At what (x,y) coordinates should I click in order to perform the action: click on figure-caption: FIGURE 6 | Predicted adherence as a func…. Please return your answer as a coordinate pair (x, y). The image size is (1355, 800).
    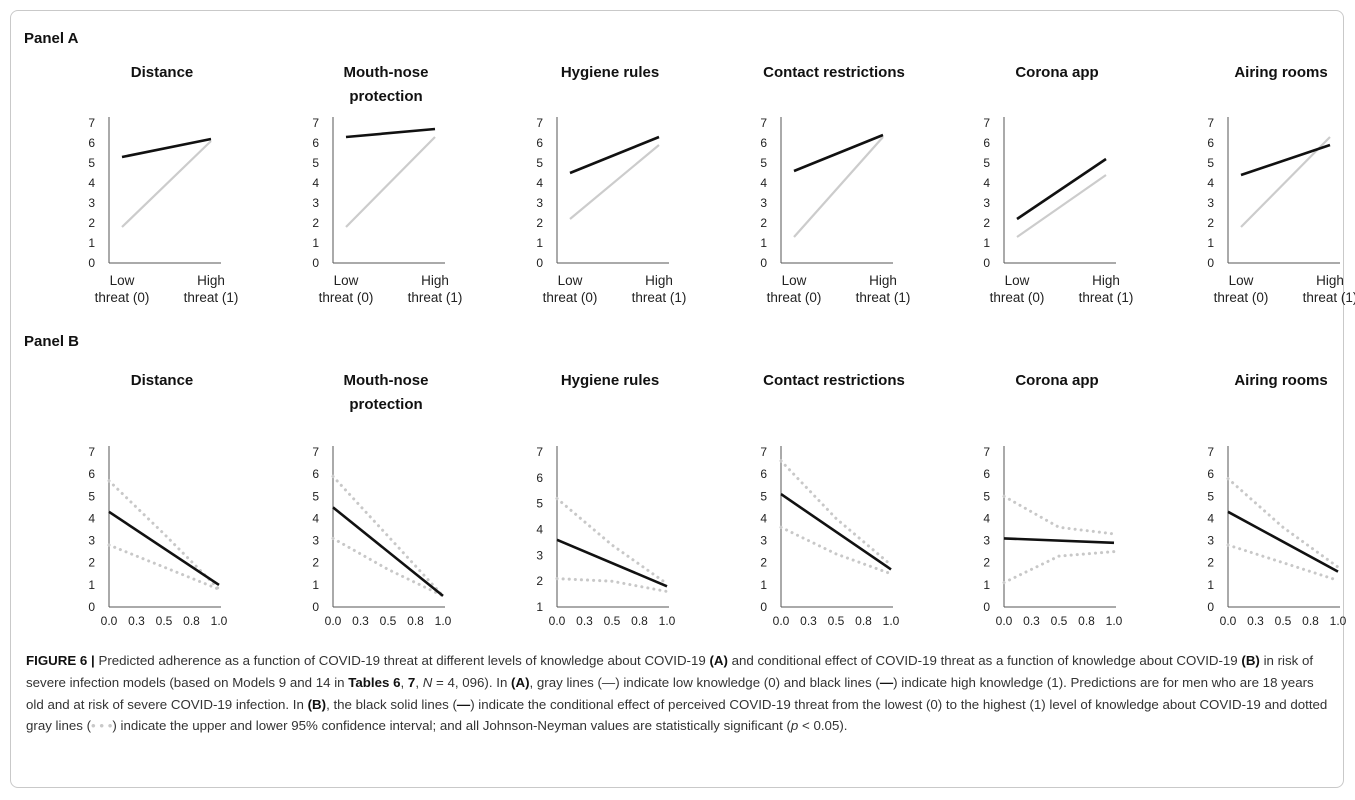
    Looking at the image, I should click on (678, 693).